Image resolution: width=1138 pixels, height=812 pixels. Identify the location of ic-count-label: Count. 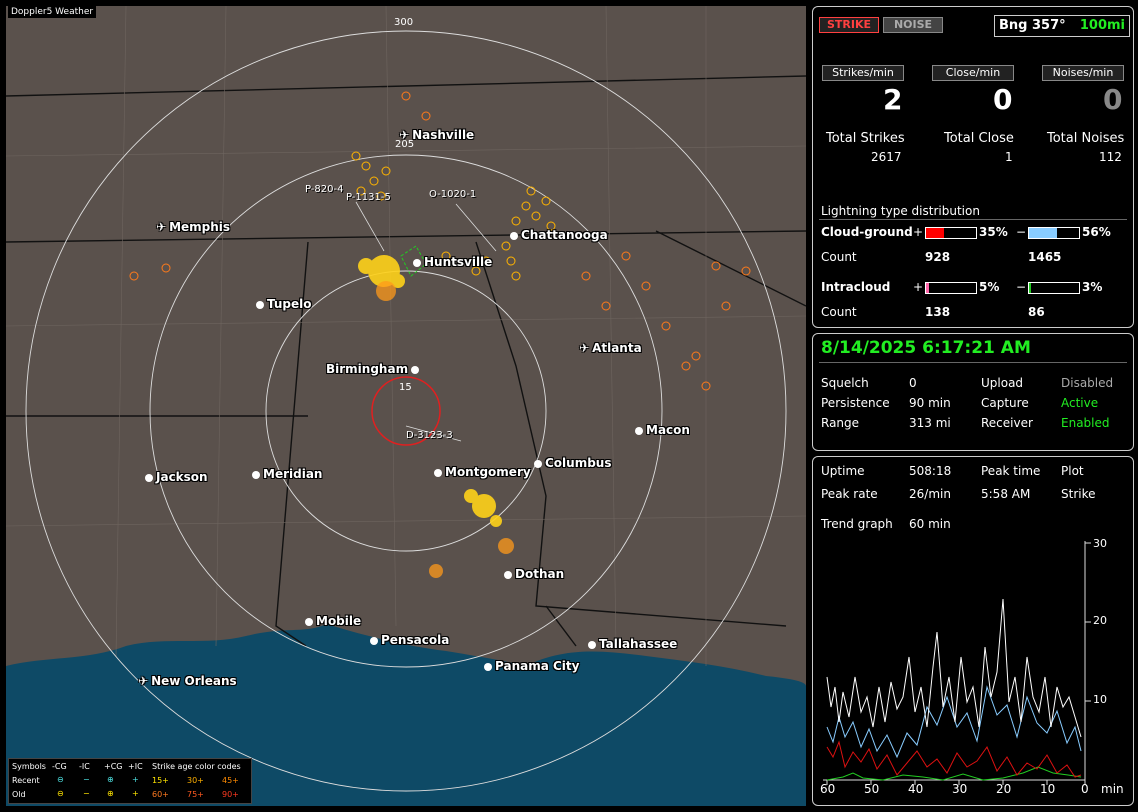
(839, 312).